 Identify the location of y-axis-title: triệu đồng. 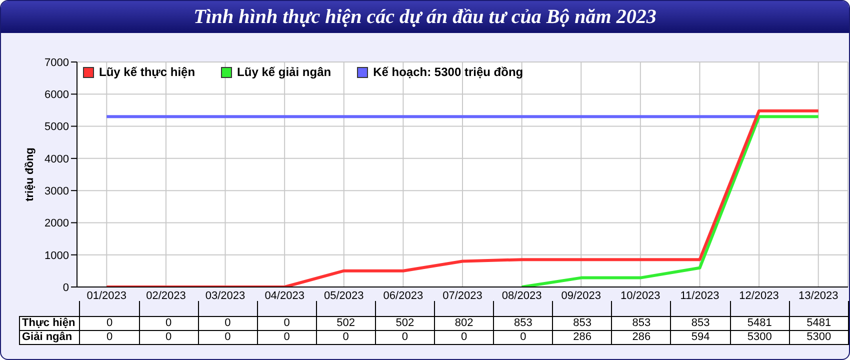
(30, 175).